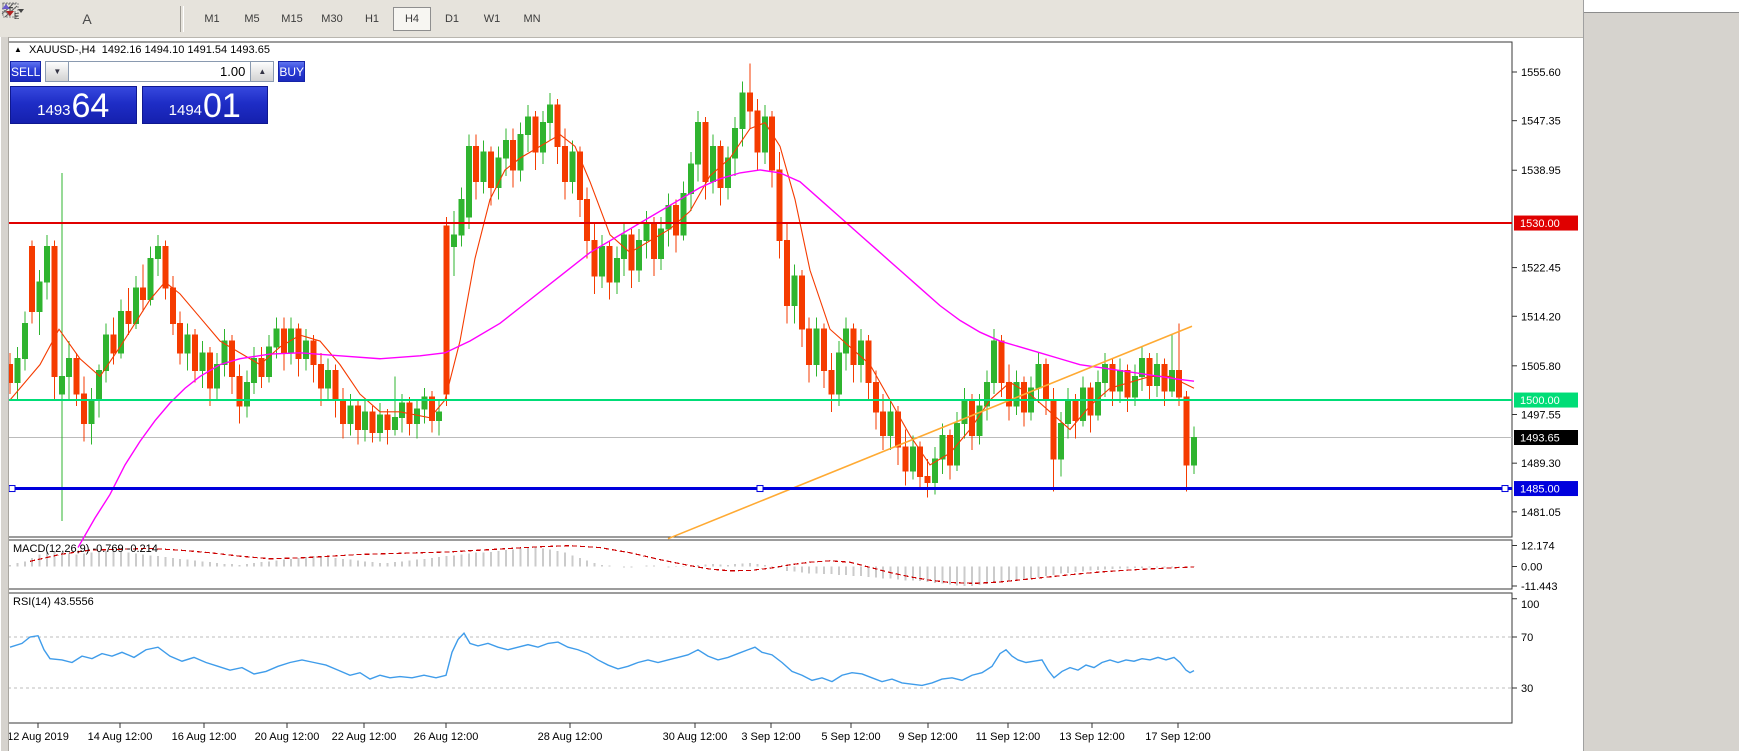 Image resolution: width=1739 pixels, height=751 pixels. What do you see at coordinates (252, 18) in the screenshot?
I see `tf-button-M5: M5` at bounding box center [252, 18].